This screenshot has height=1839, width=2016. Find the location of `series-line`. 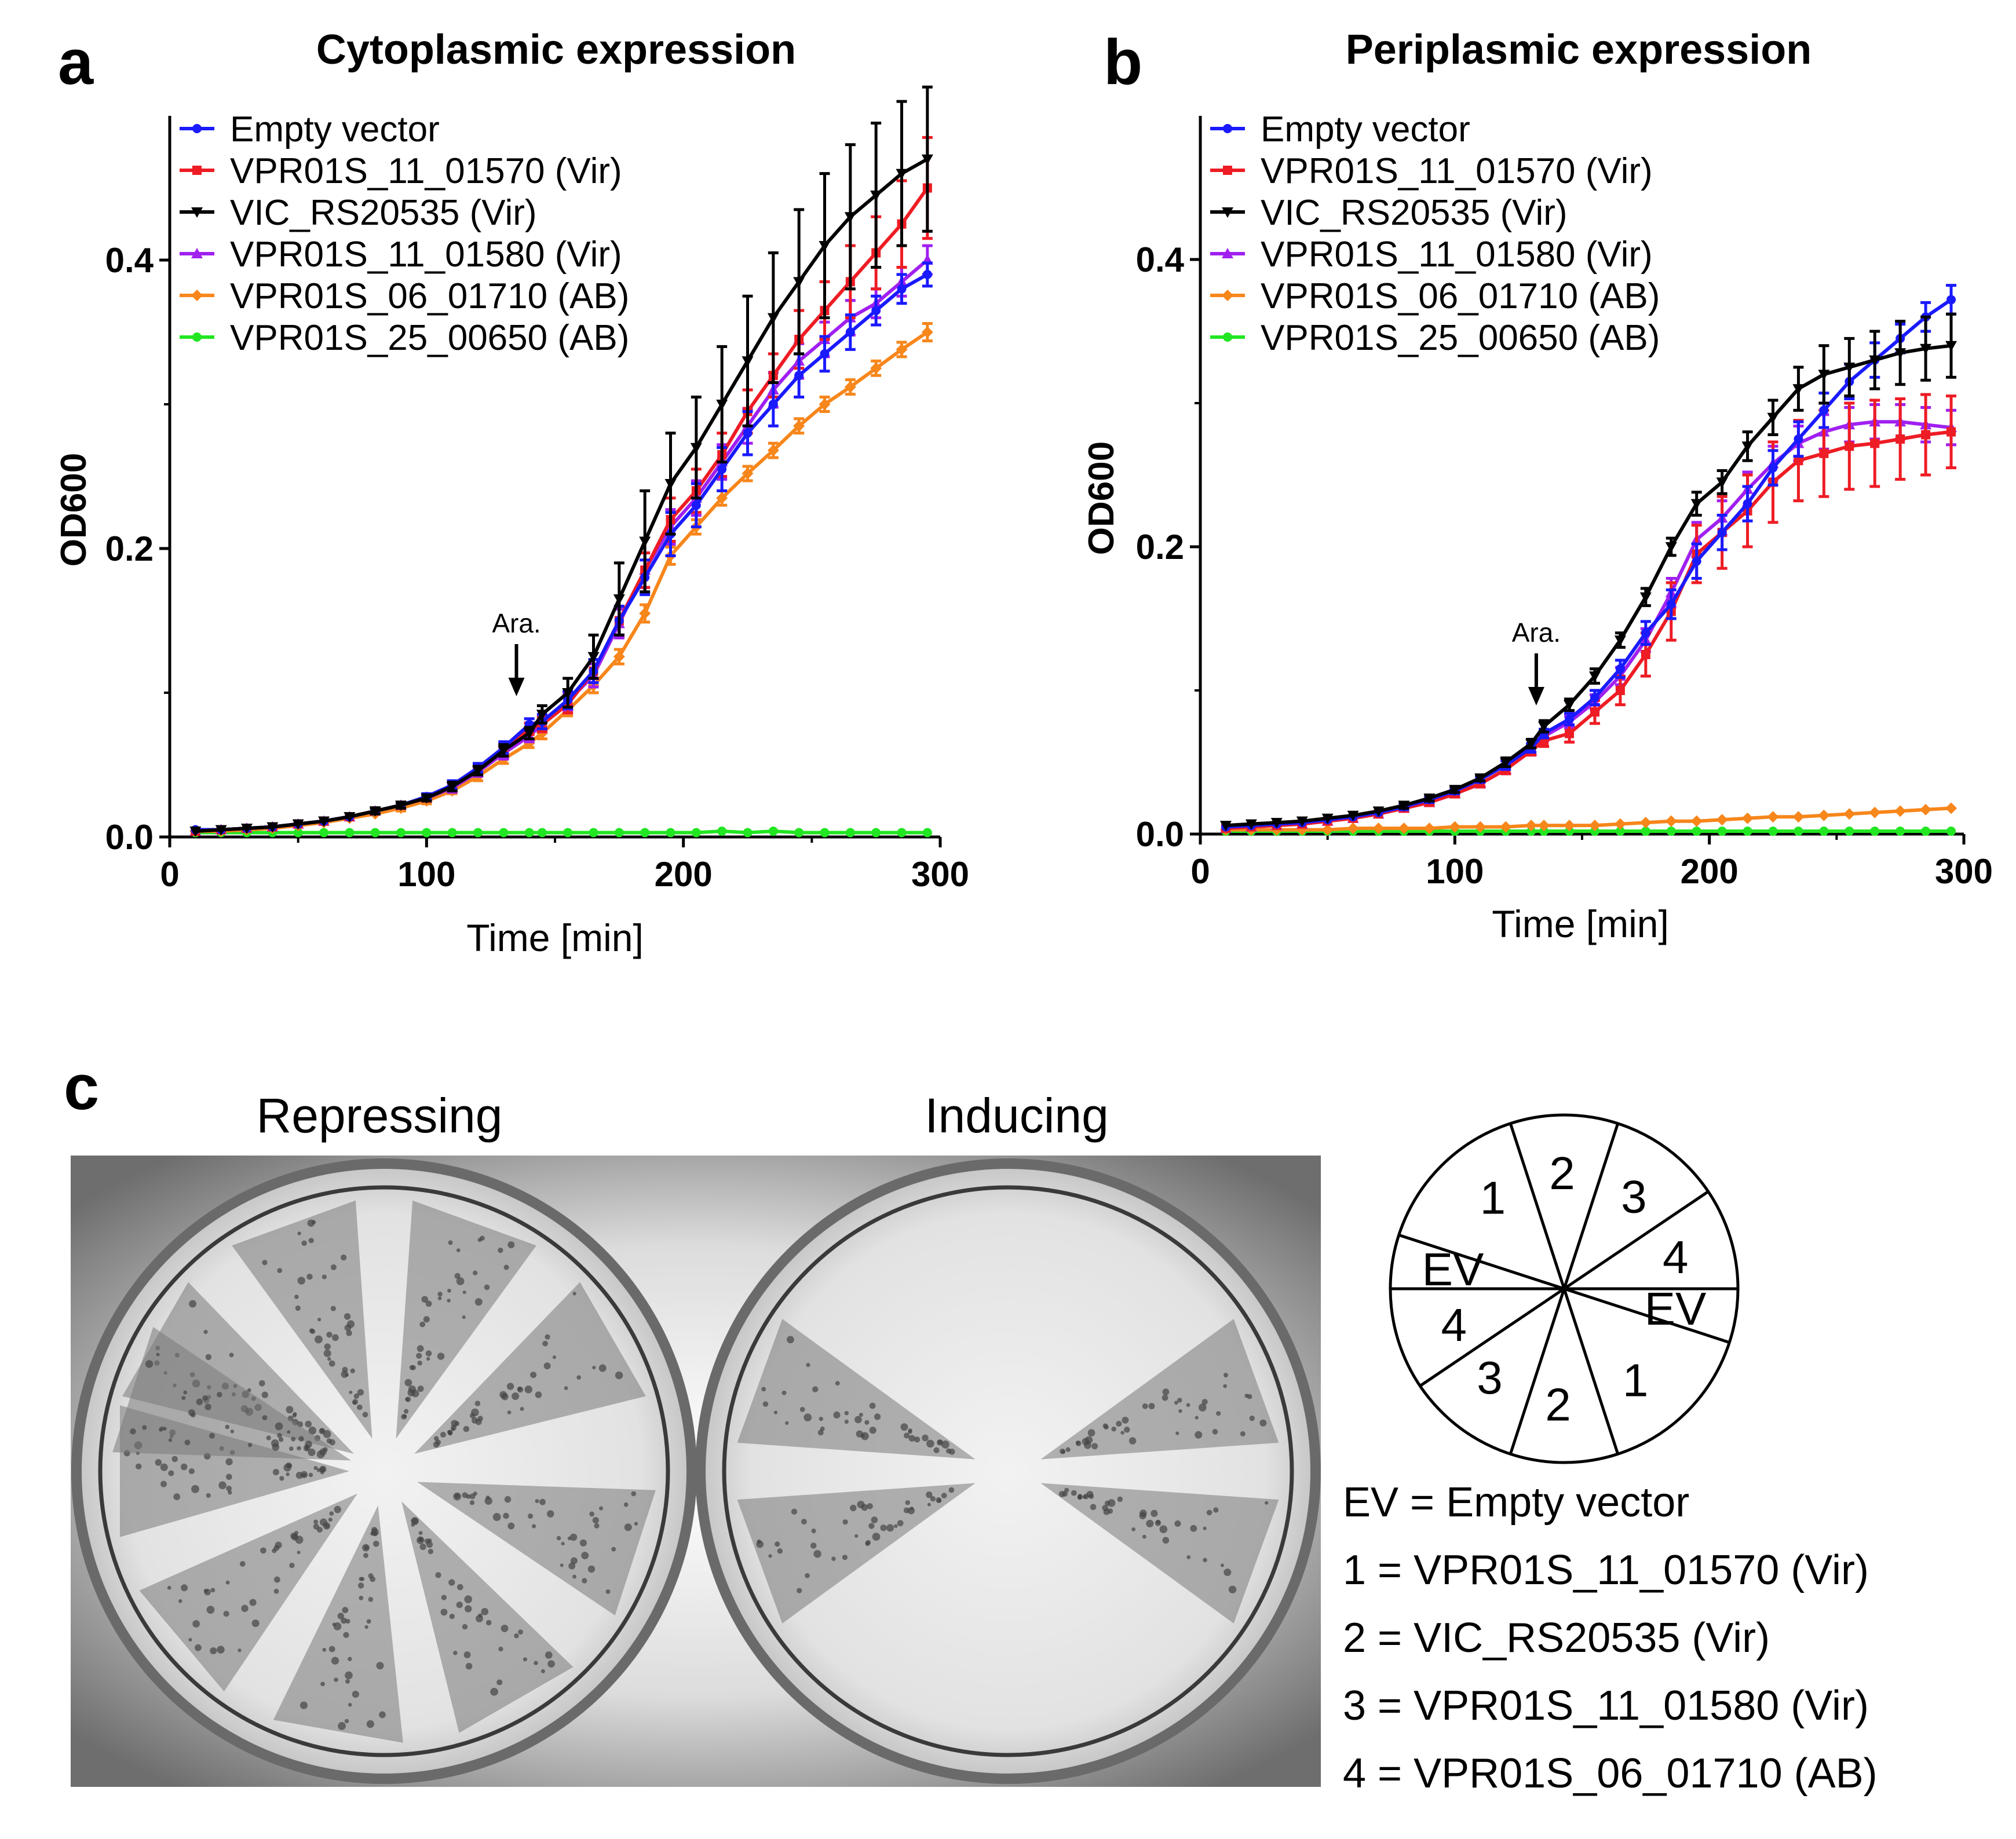

series-line is located at coordinates (1589, 625).